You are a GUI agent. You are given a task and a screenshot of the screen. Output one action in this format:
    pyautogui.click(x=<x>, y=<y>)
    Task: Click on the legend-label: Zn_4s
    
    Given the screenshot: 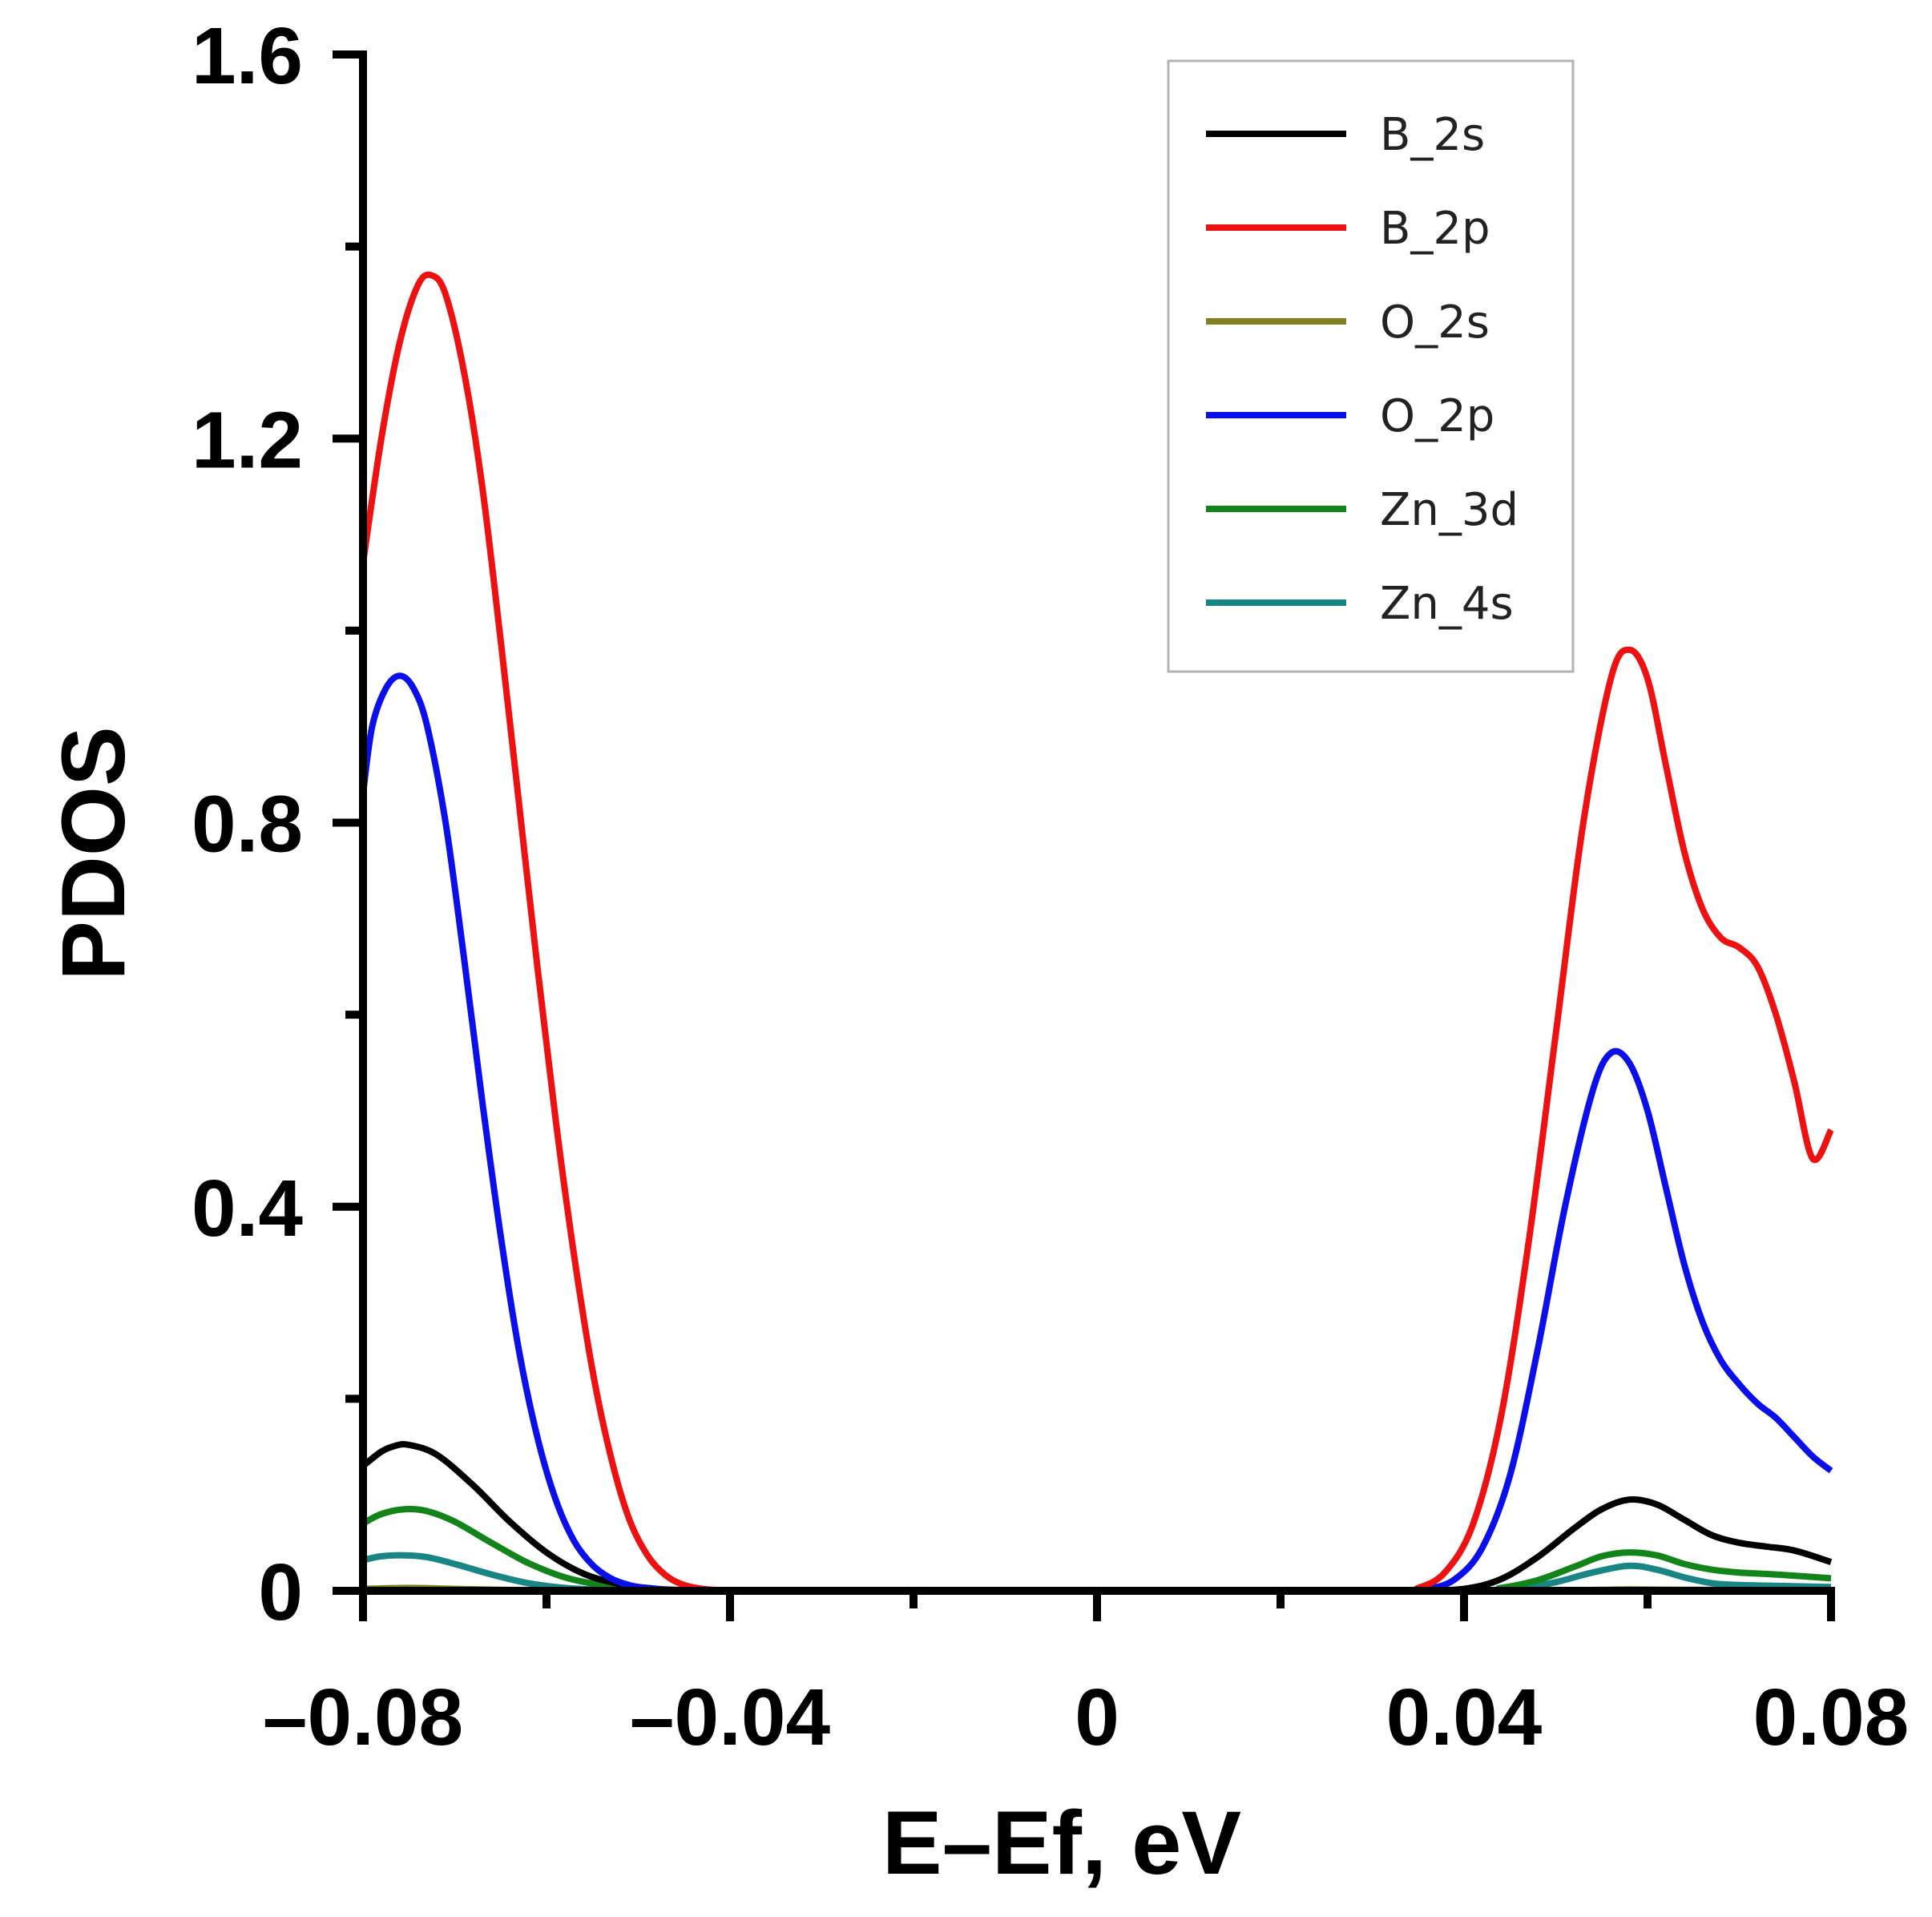 What is the action you would take?
    pyautogui.click(x=1447, y=604)
    